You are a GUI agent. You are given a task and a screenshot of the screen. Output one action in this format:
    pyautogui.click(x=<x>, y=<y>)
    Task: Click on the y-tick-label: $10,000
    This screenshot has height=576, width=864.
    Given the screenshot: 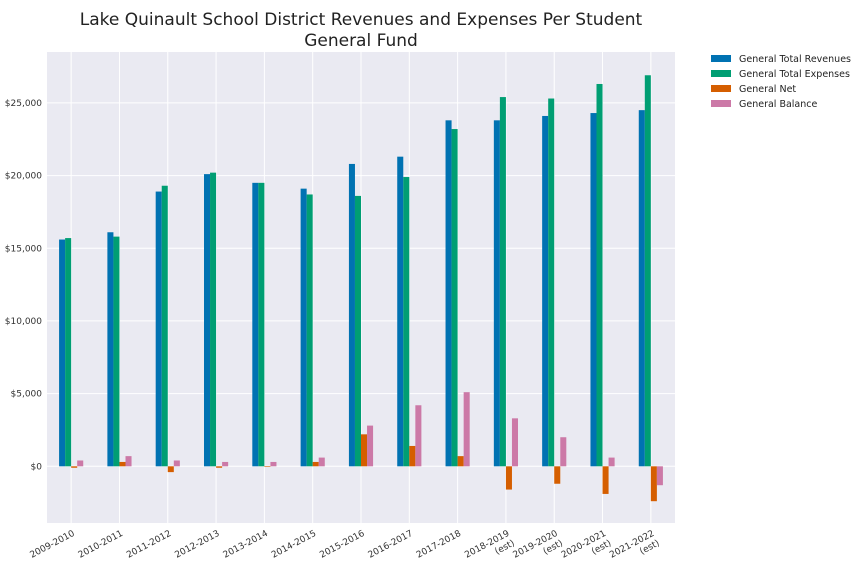 What is the action you would take?
    pyautogui.click(x=23, y=322)
    